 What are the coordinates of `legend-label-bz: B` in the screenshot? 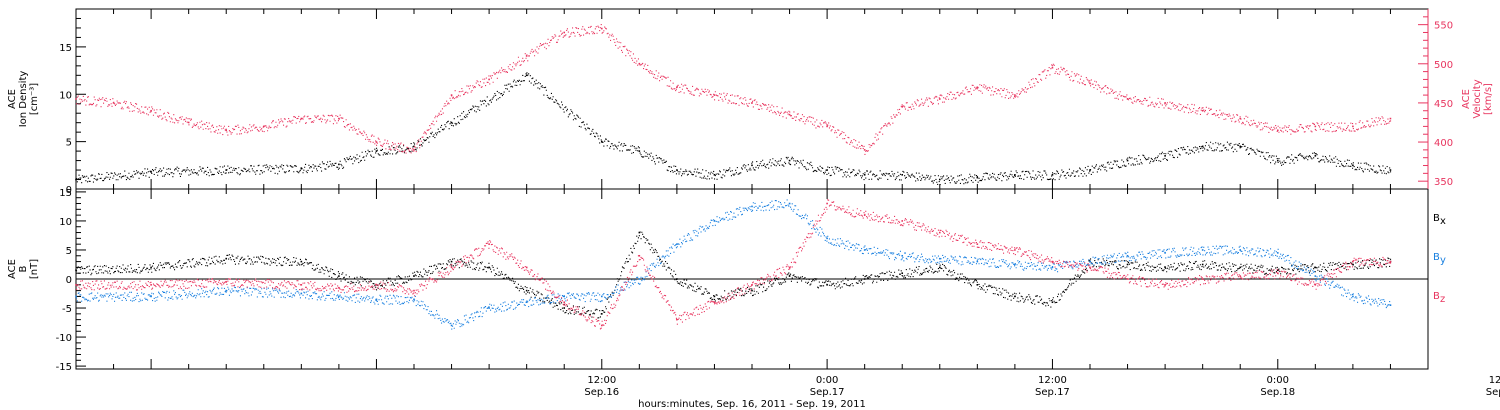 It's located at (1436, 296).